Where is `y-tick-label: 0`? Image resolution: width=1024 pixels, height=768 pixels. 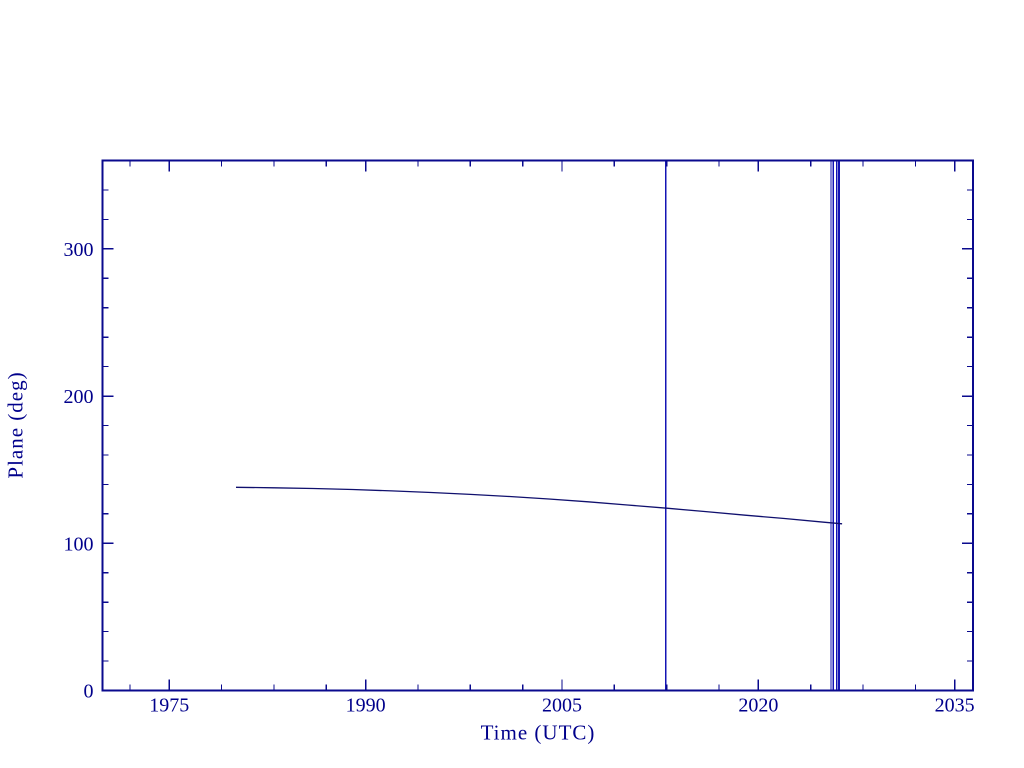
y-tick-label: 0 is located at coordinates (89, 692).